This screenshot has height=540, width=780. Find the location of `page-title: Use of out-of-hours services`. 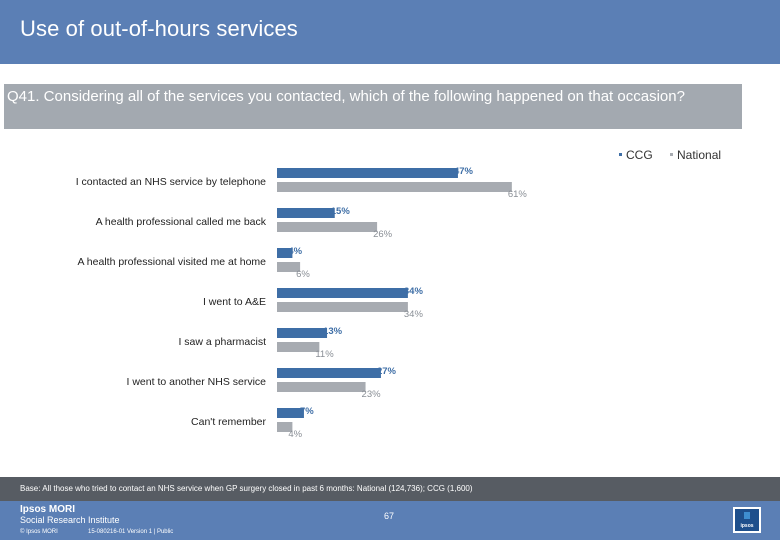

page-title: Use of out-of-hours services is located at coordinates (159, 28).